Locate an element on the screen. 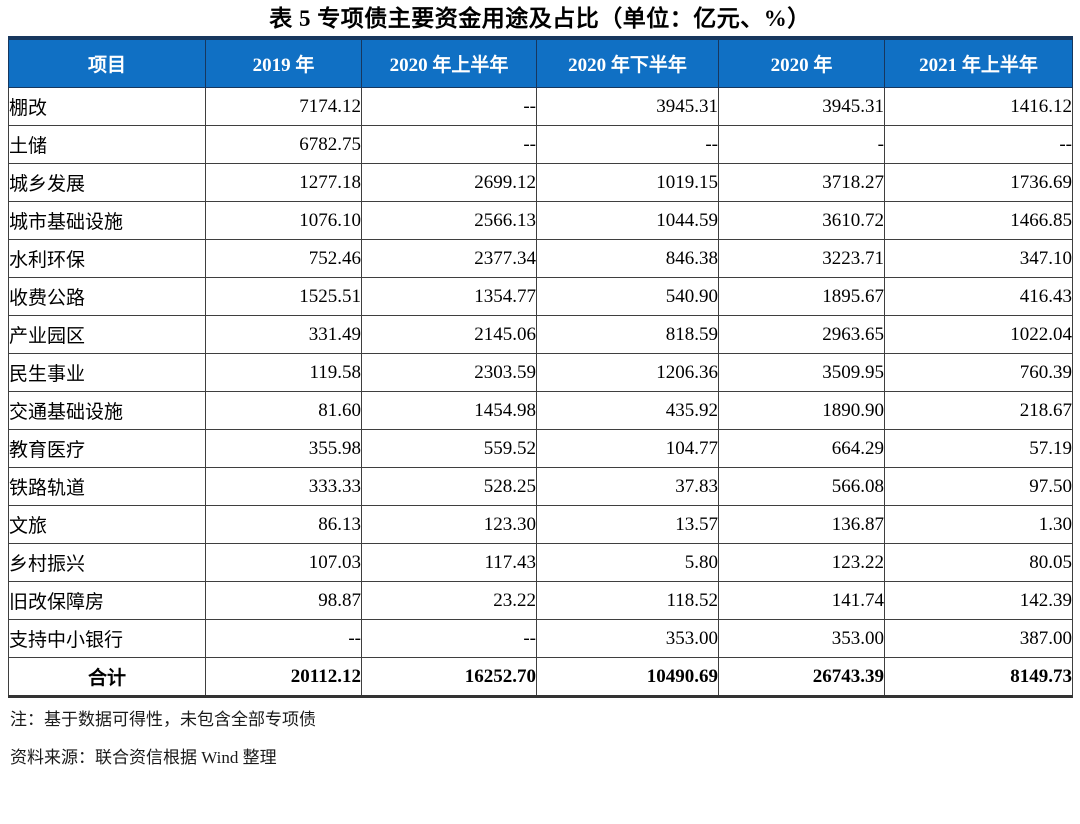  value-cell: 98.87 is located at coordinates (283, 600).